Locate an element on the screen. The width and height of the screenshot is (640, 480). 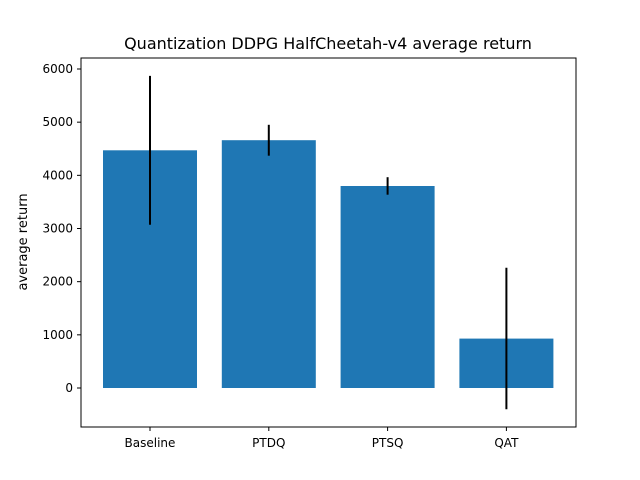
x-tick-label-ptdq: PTDQ is located at coordinates (268, 443).